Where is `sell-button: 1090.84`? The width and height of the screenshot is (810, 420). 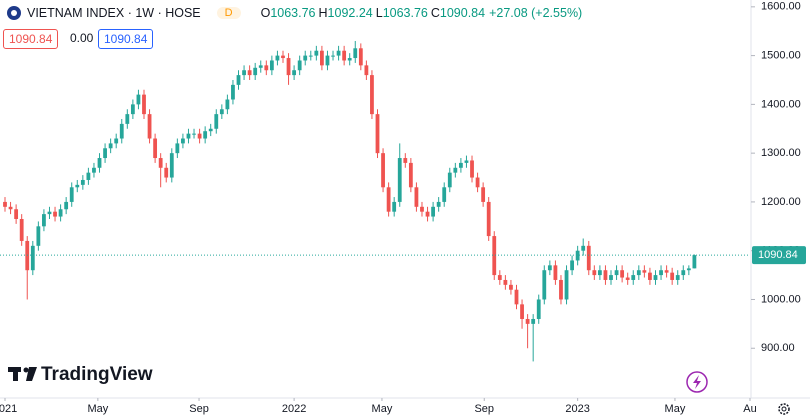
sell-button: 1090.84 is located at coordinates (31, 39).